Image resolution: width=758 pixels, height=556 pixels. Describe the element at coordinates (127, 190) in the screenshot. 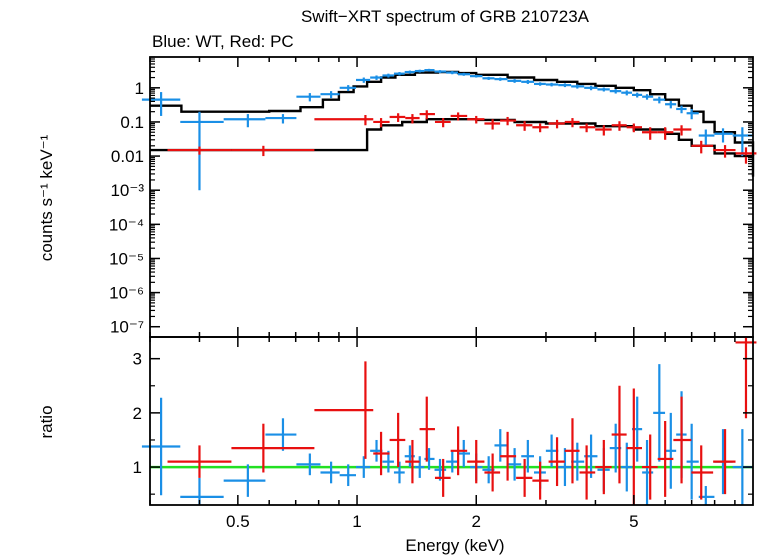

I see `y-tick-label: 10⁻³` at that location.